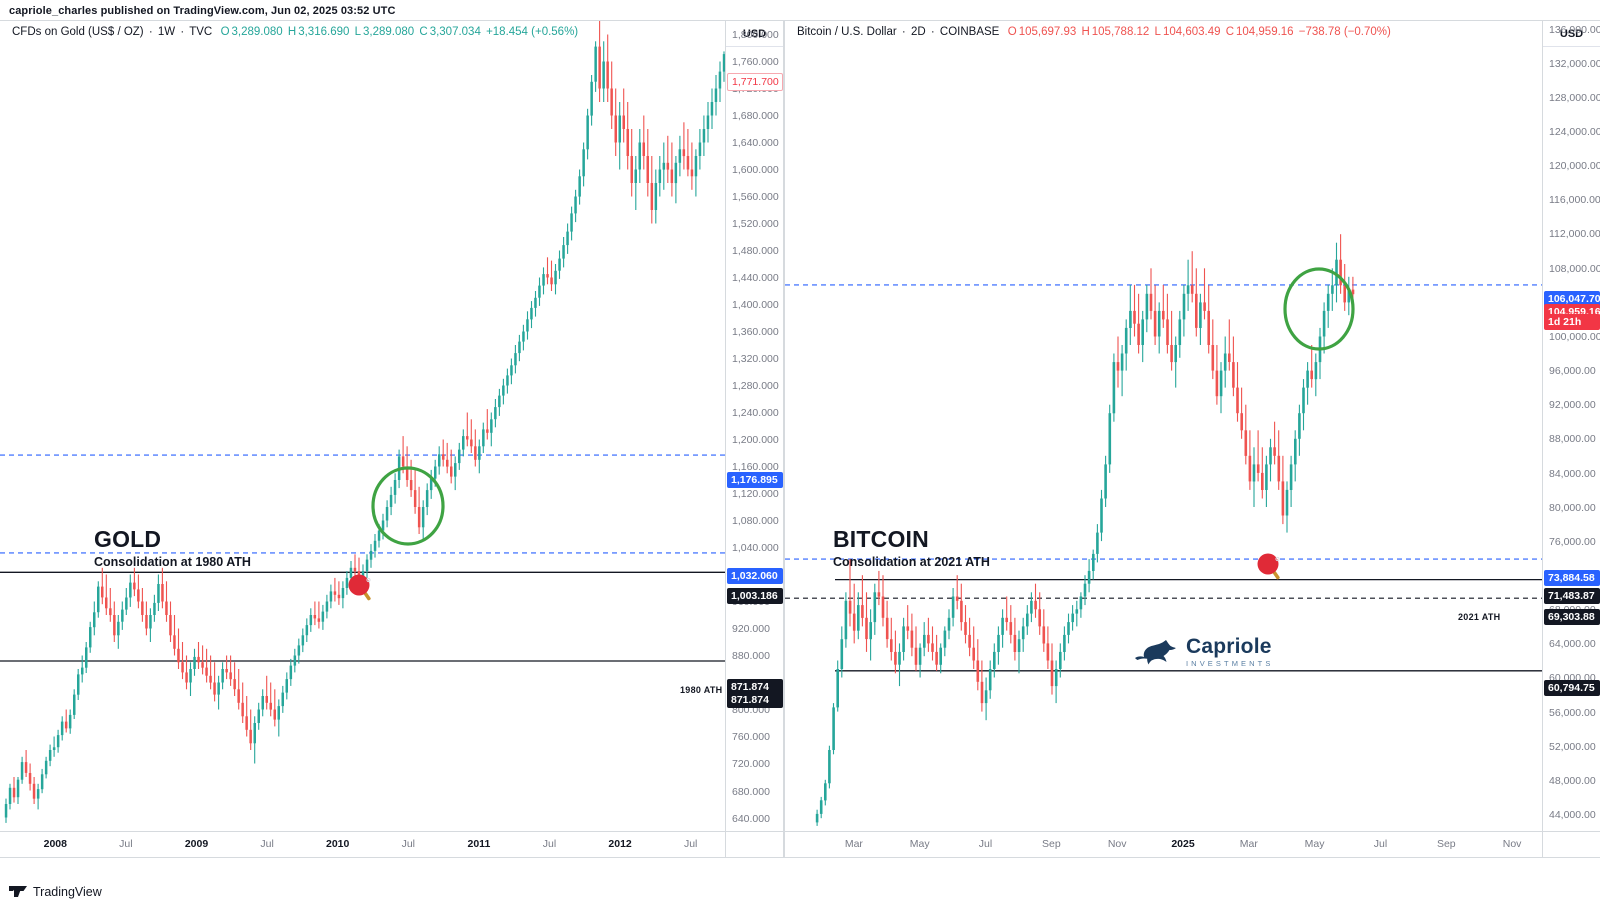 The image size is (1600, 907). Describe the element at coordinates (755, 687) in the screenshot. I see `ath-tag-1: 871.874` at that location.